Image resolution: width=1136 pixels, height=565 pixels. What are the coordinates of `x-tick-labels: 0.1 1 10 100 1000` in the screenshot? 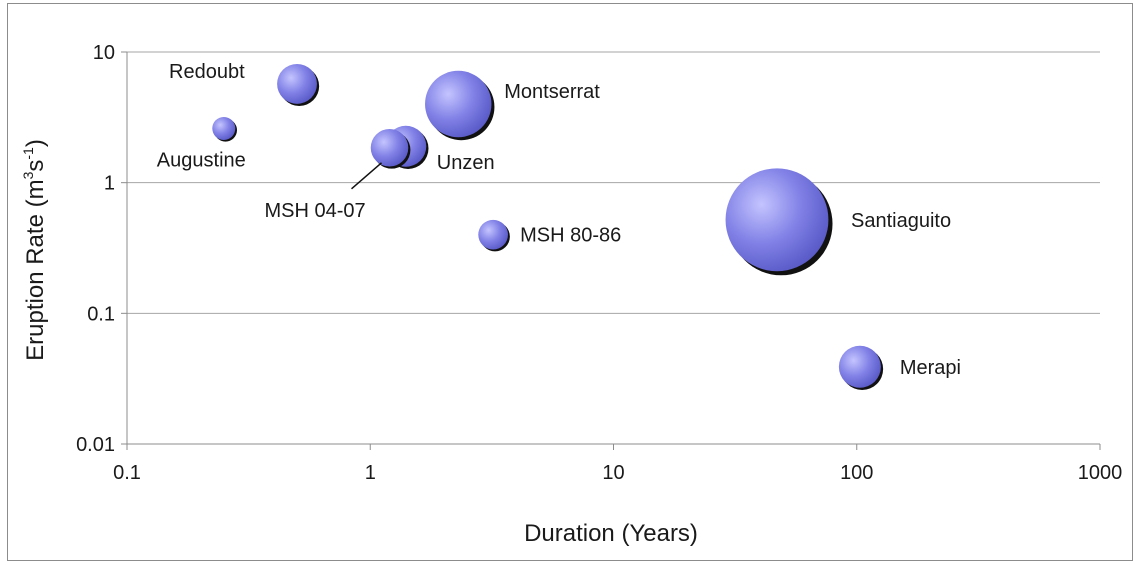 It's located at (617, 473).